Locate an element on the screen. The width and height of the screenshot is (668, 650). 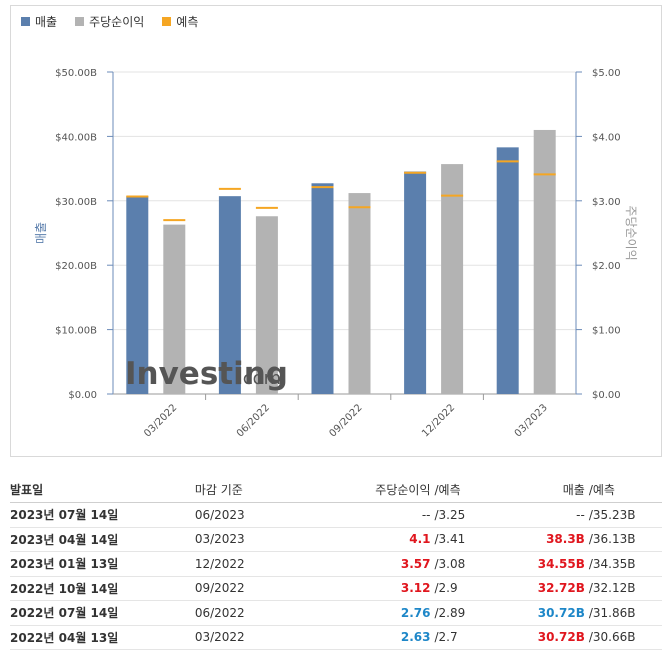
y-tick-label-right: $1.00 is located at coordinates (606, 331).